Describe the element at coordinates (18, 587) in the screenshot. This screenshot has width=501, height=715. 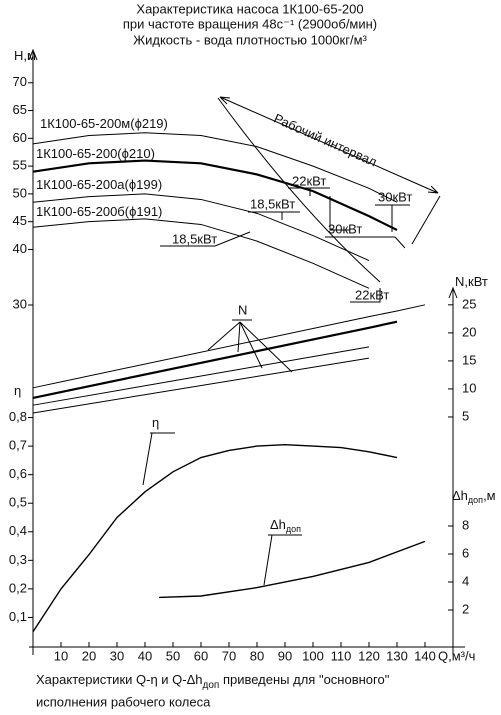
I see `y-tick-label: 0,2` at that location.